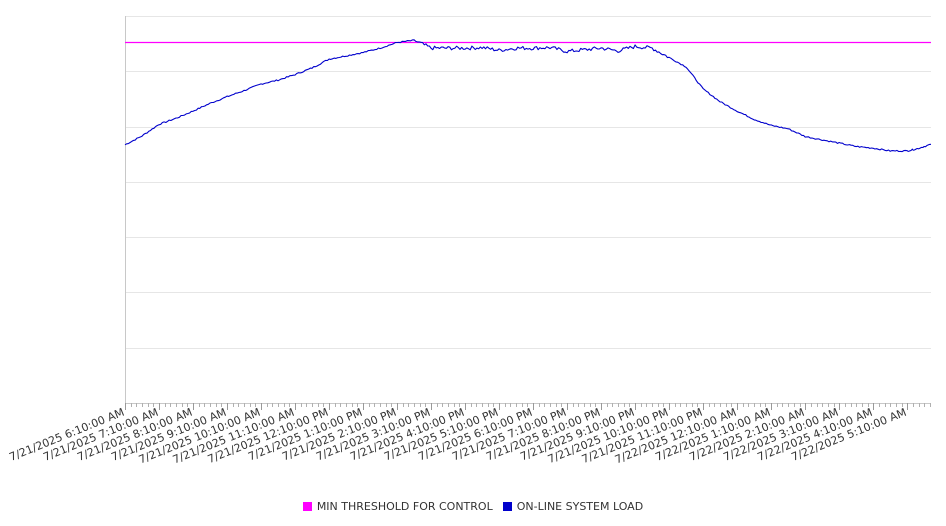 The height and width of the screenshot is (526, 946). I want to click on legend-swatch-system-load, so click(507, 506).